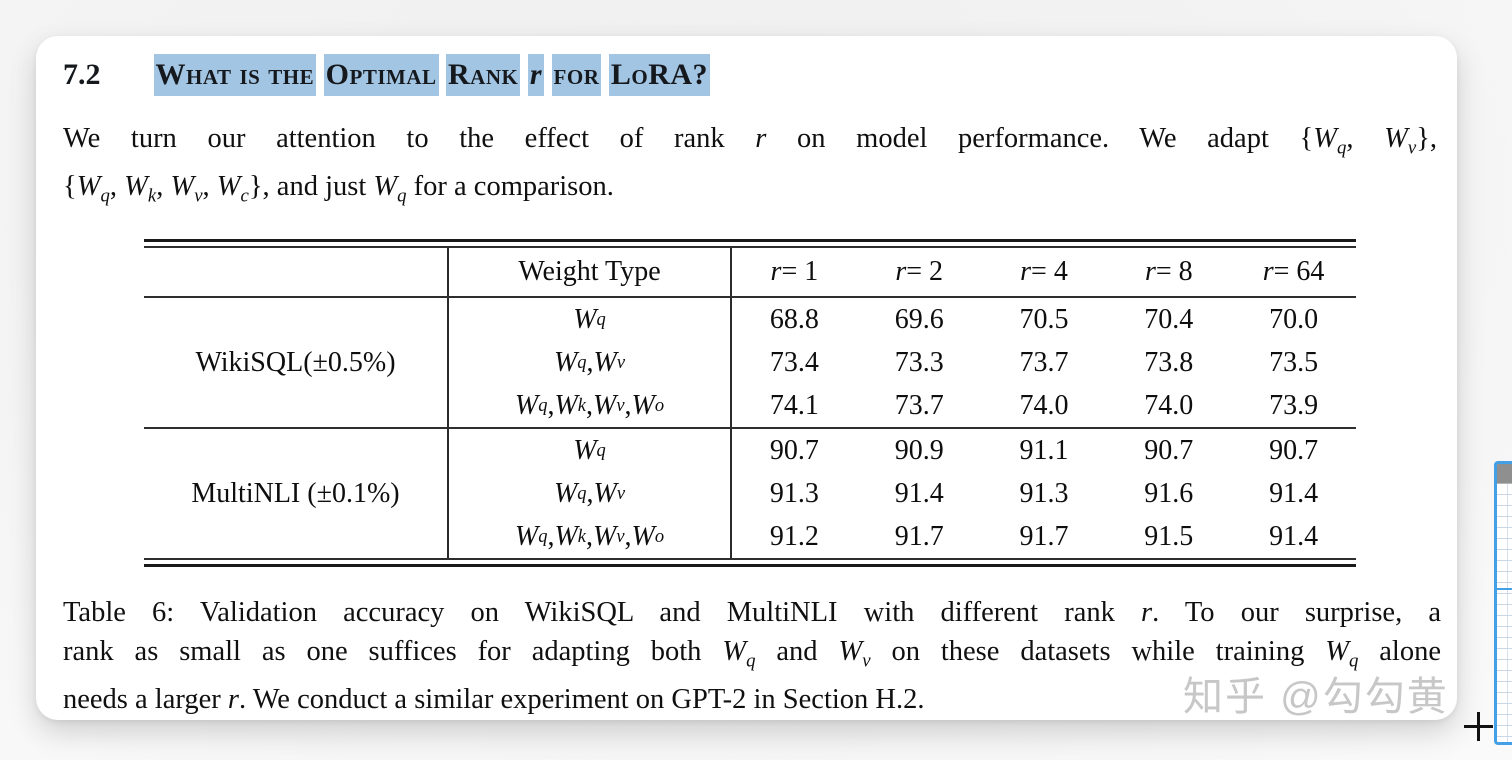  Describe the element at coordinates (794, 536) in the screenshot. I see `table-value-cell: 91.2` at that location.